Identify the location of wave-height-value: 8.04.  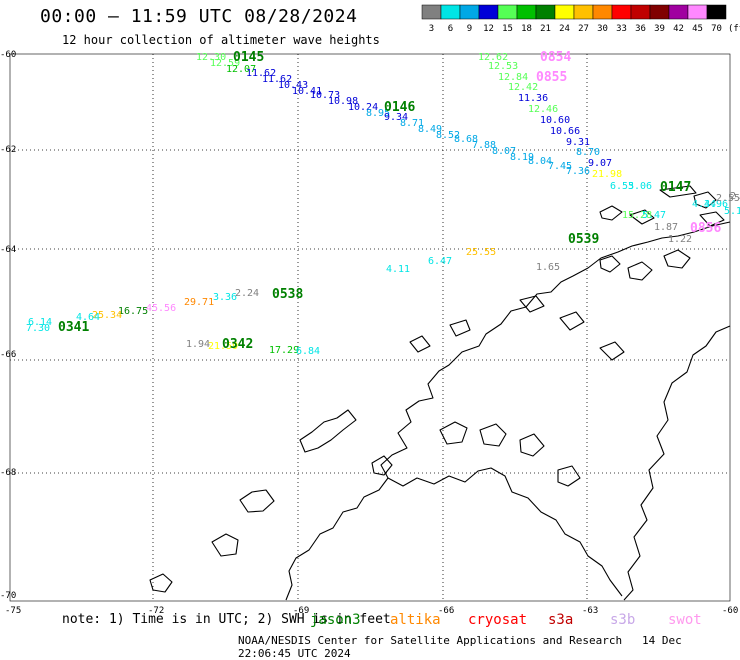
(540, 161).